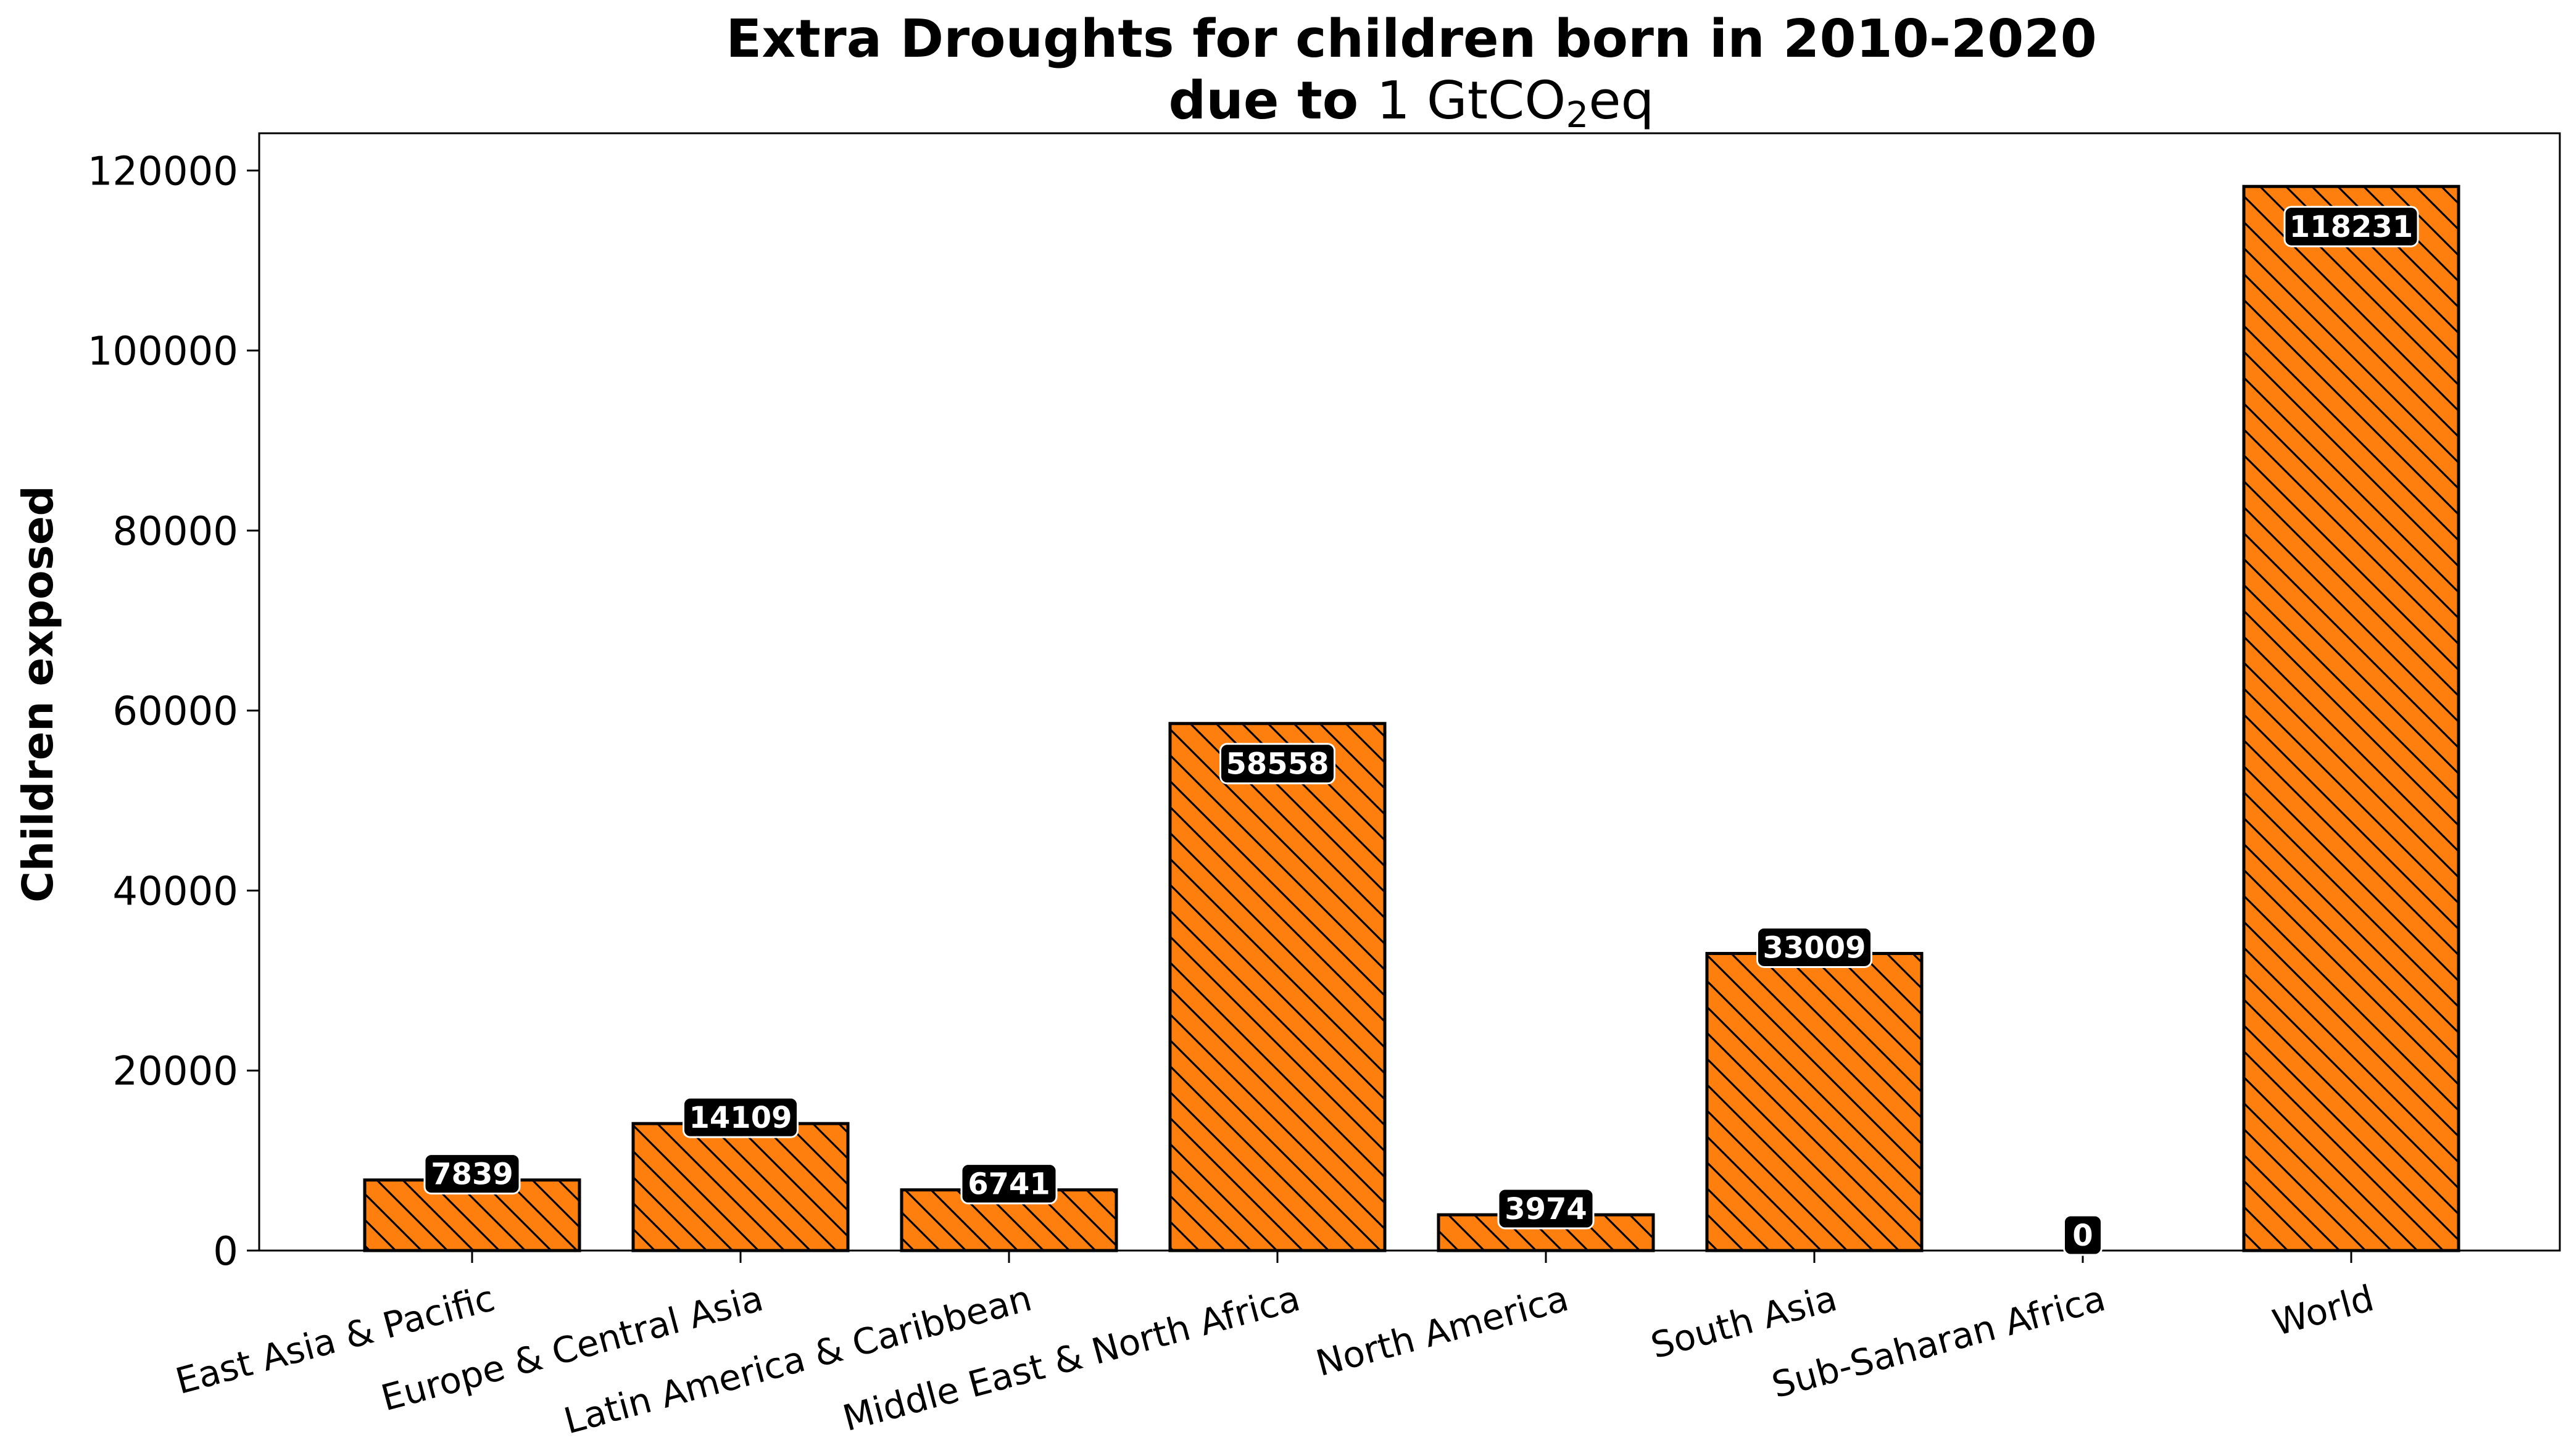  Describe the element at coordinates (1471, 101) in the screenshot. I see `subtitle-math-part: 1 GtCO` at that location.